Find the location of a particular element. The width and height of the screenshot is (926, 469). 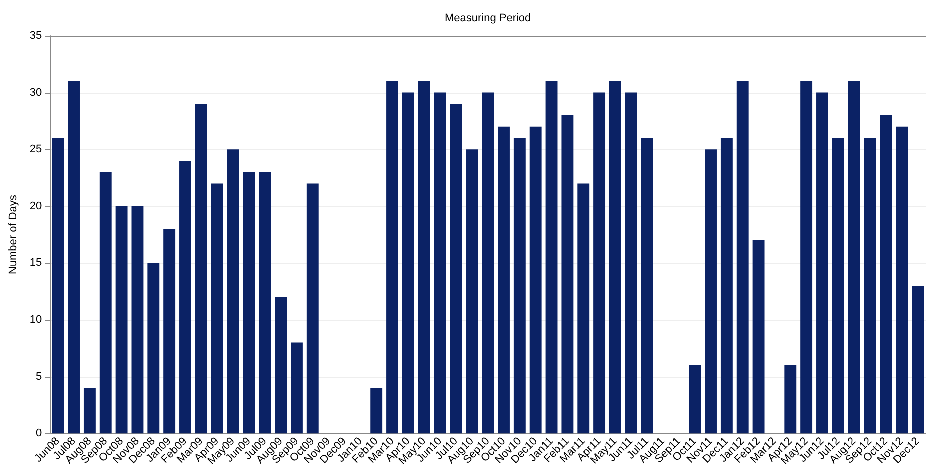

y-tick-label: 5 is located at coordinates (39, 376).